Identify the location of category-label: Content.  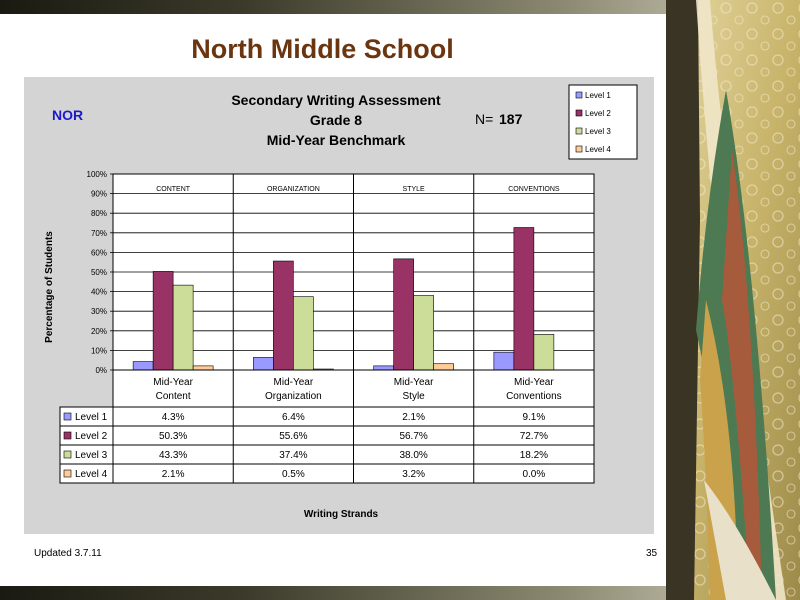
(173, 396).